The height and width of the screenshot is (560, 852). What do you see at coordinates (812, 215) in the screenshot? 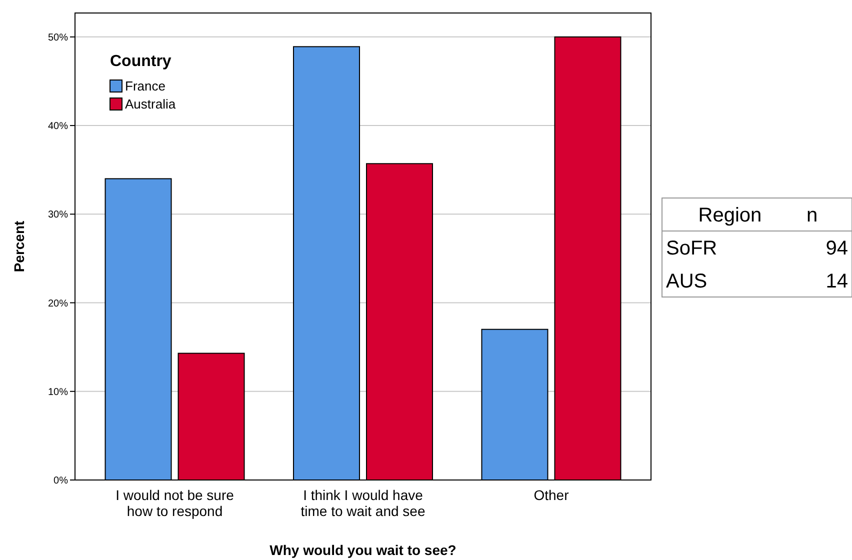
I see `text: n` at bounding box center [812, 215].